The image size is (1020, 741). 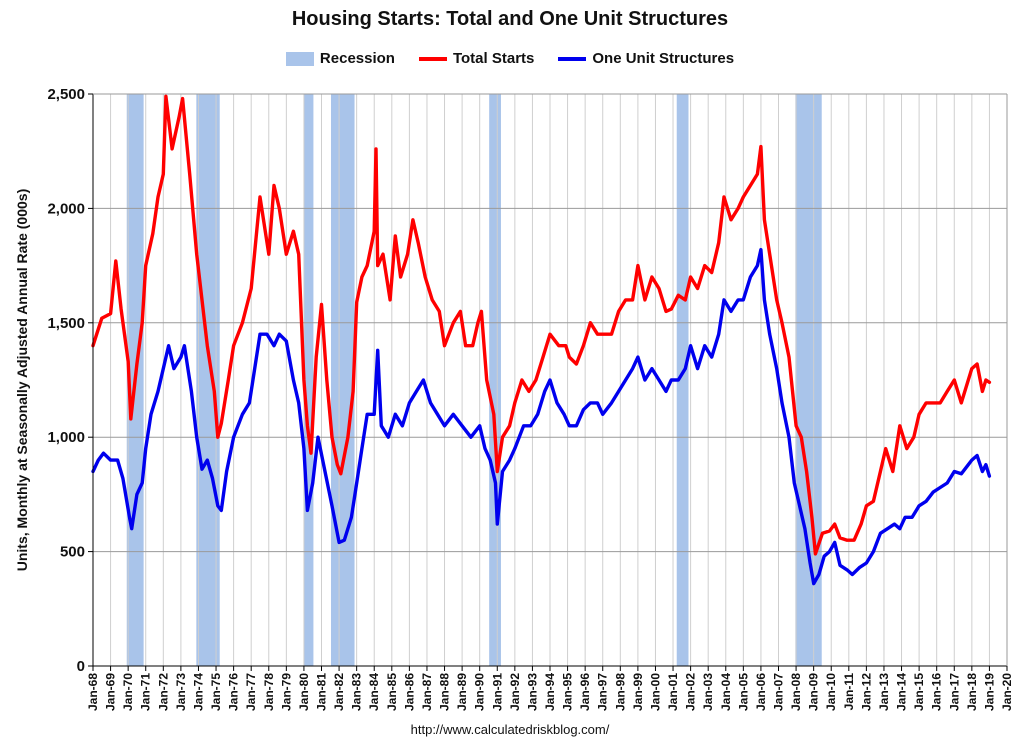 I want to click on x-tick-label-46: Jan-14, so click(x=902, y=692).